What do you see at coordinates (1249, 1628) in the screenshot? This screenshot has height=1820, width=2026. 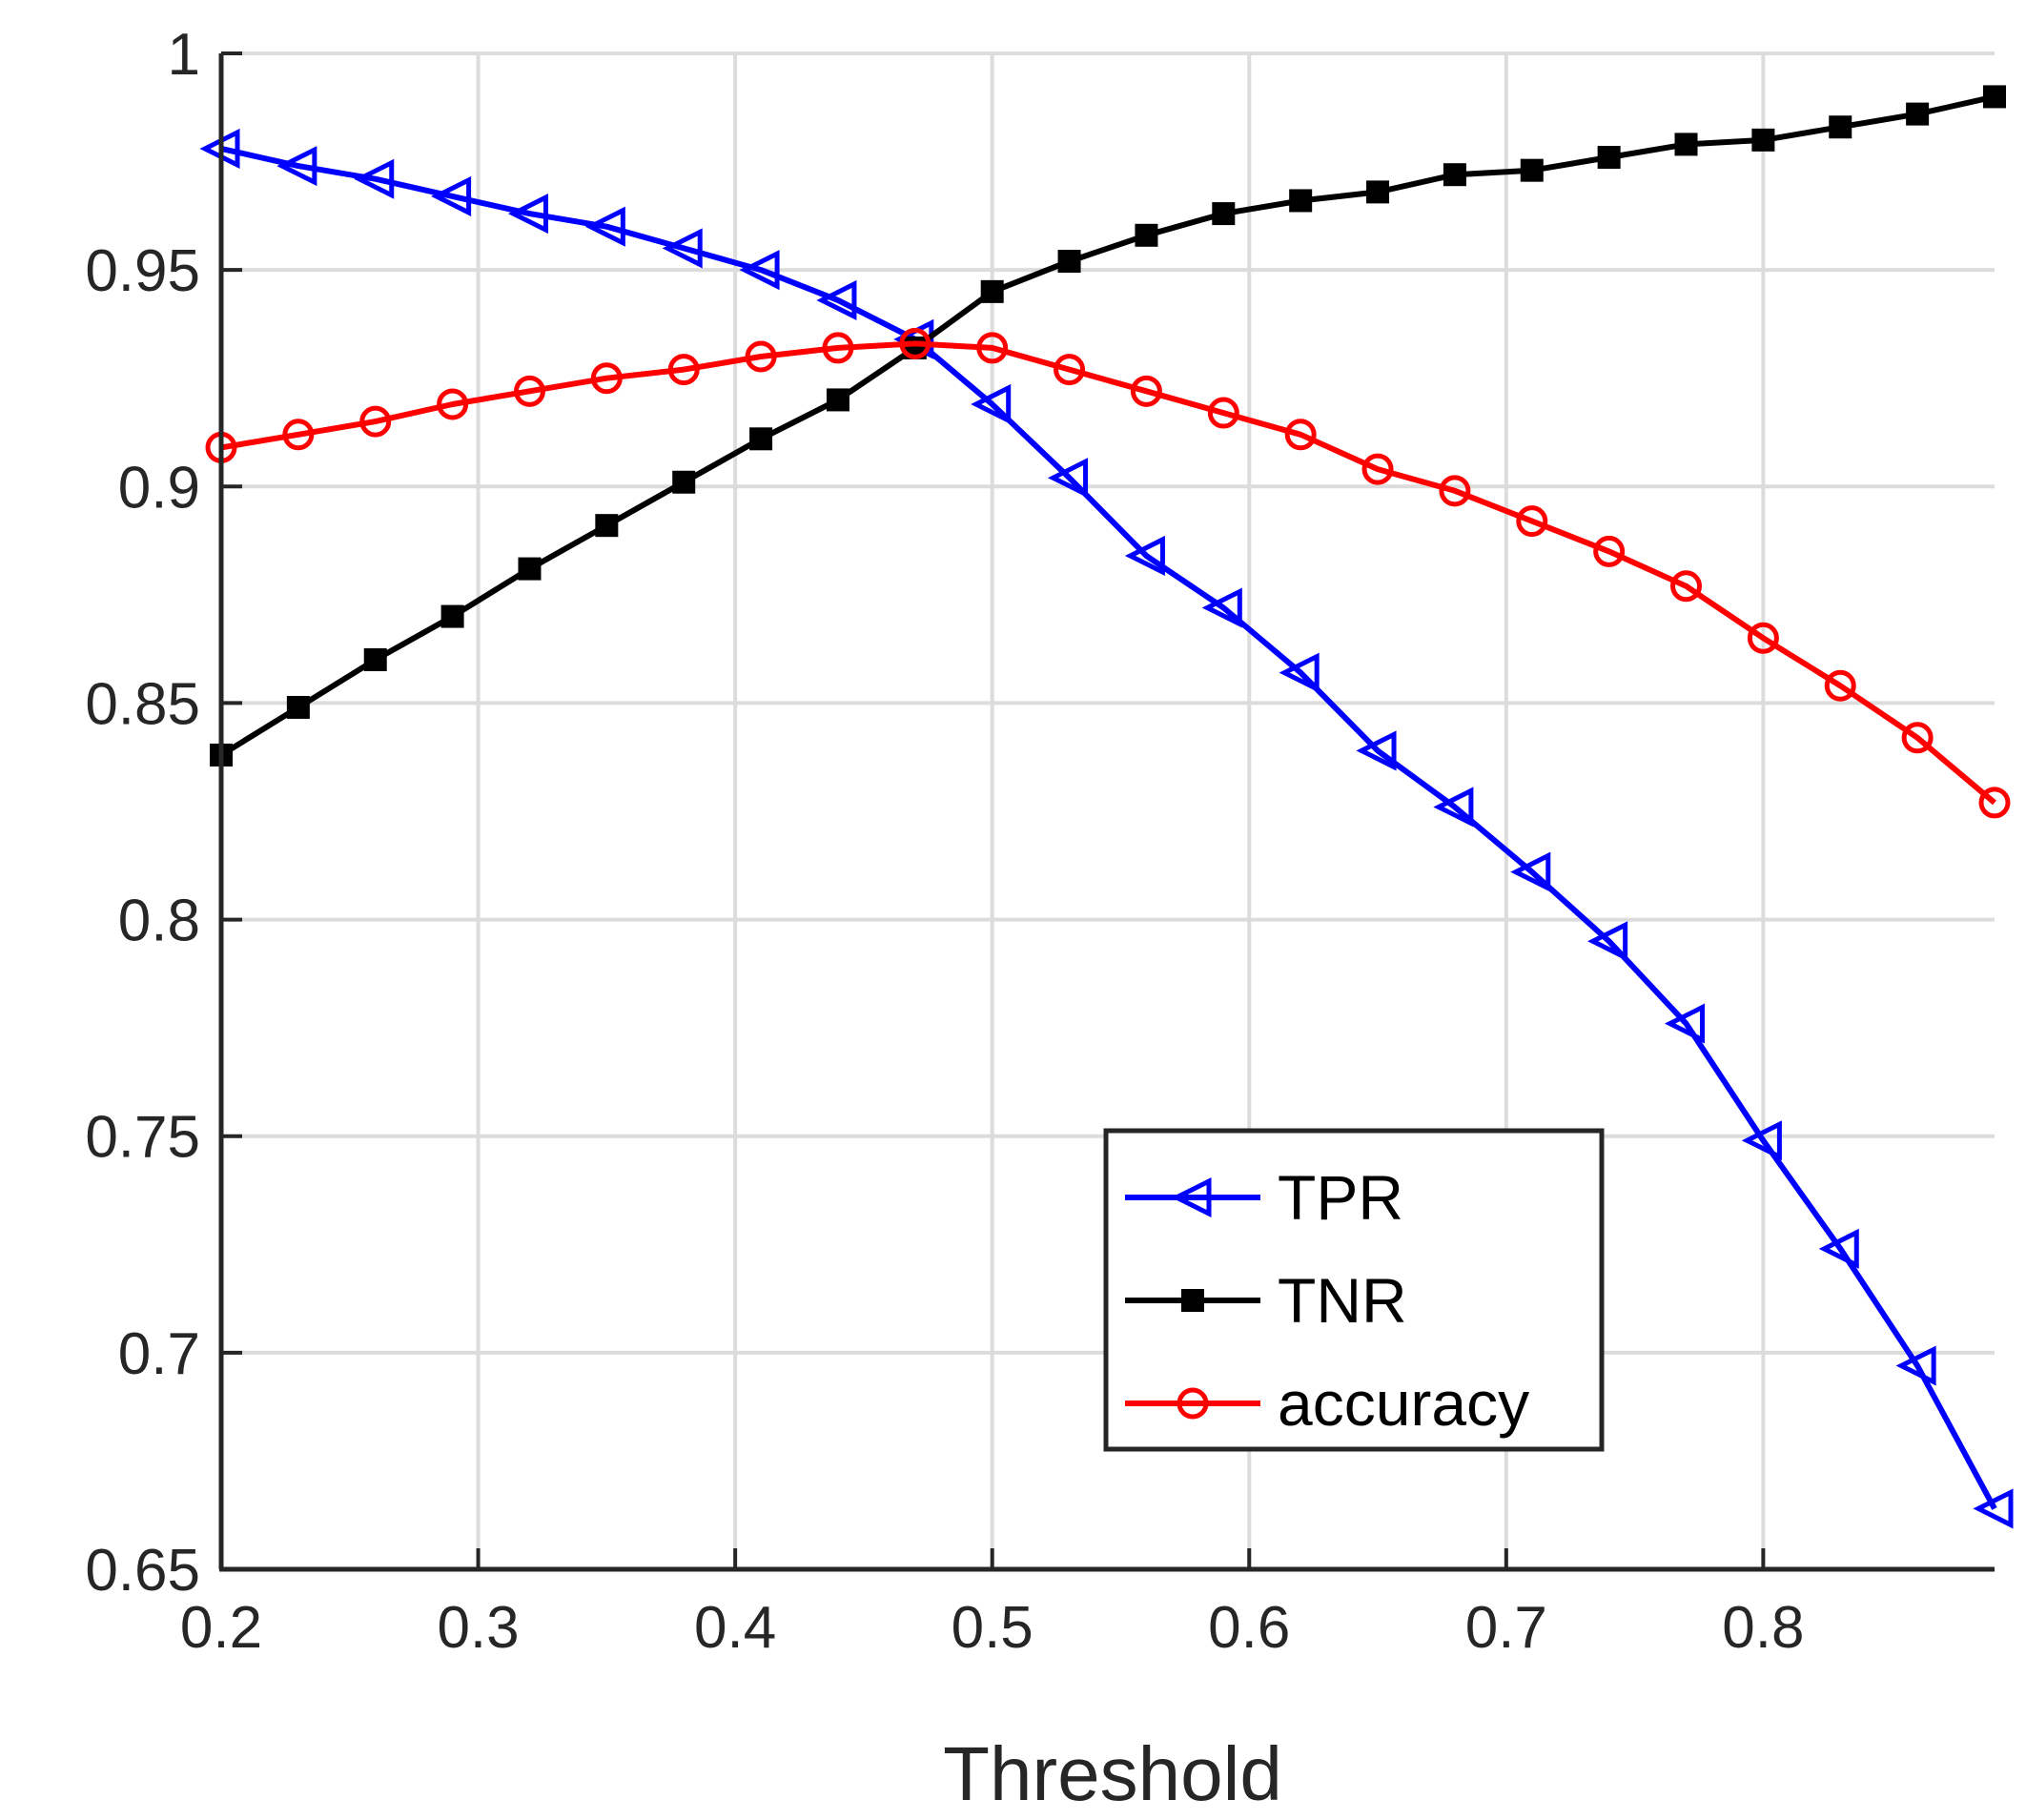 I see `x-tick-label: 0.6` at bounding box center [1249, 1628].